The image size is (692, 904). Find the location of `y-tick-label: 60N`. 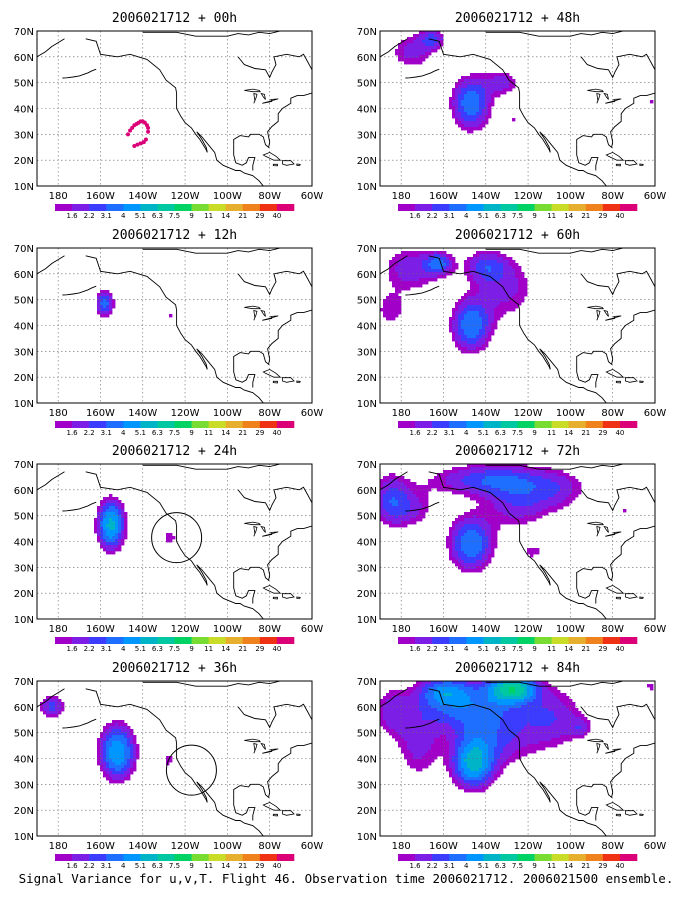

y-tick-label: 60N is located at coordinates (367, 491).